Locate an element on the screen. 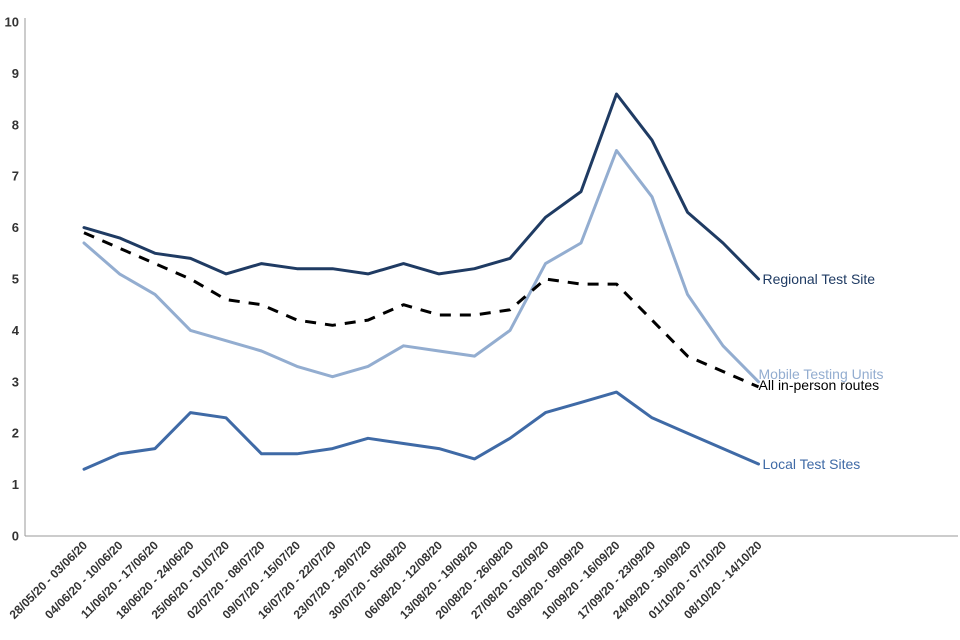 Image resolution: width=960 pixels, height=640 pixels. y-tick-label-4: 4 is located at coordinates (16, 330).